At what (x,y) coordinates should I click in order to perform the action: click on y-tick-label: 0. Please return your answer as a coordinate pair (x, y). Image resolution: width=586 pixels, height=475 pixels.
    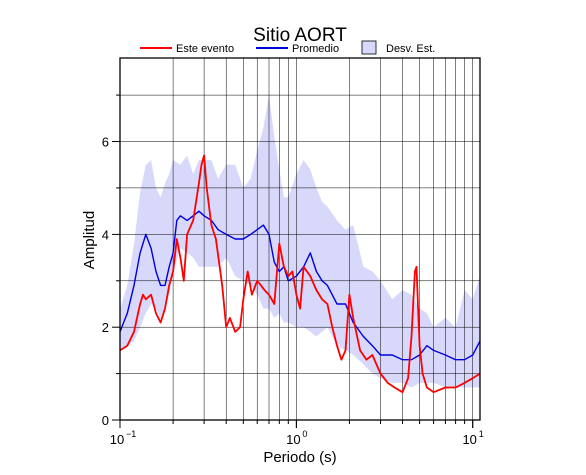
    Looking at the image, I should click on (105, 420).